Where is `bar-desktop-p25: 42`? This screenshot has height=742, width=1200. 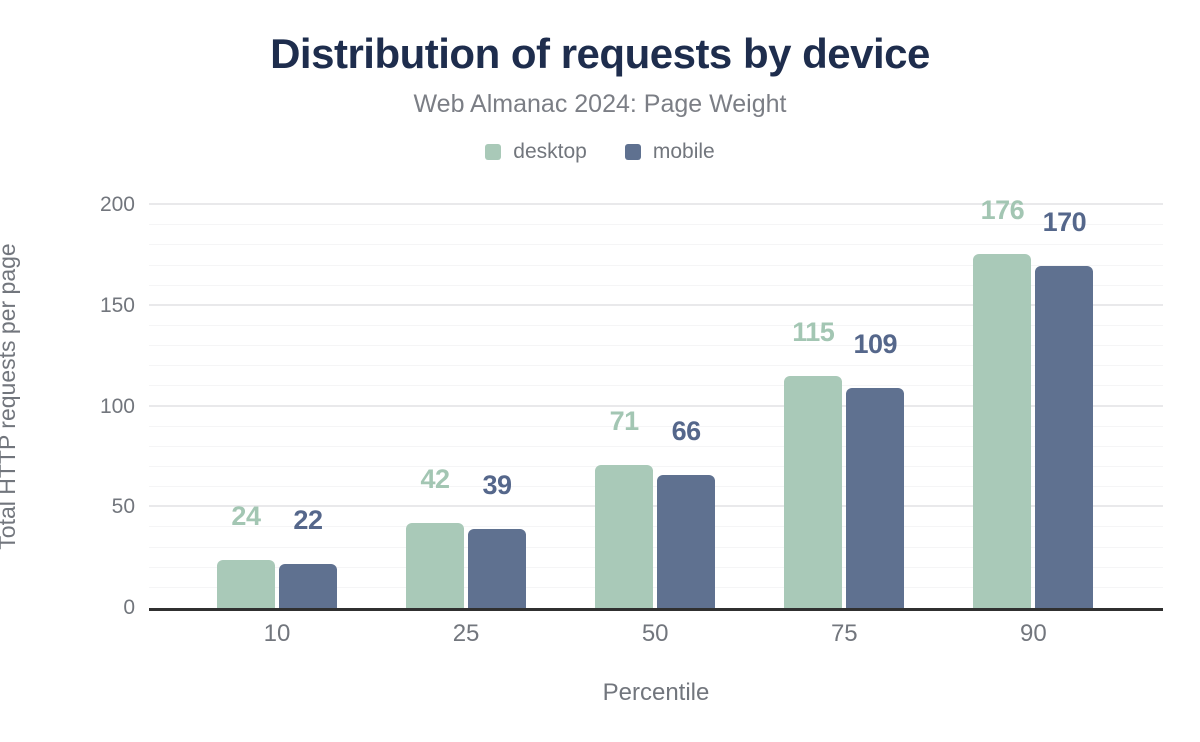 bar-desktop-p25: 42 is located at coordinates (435, 537).